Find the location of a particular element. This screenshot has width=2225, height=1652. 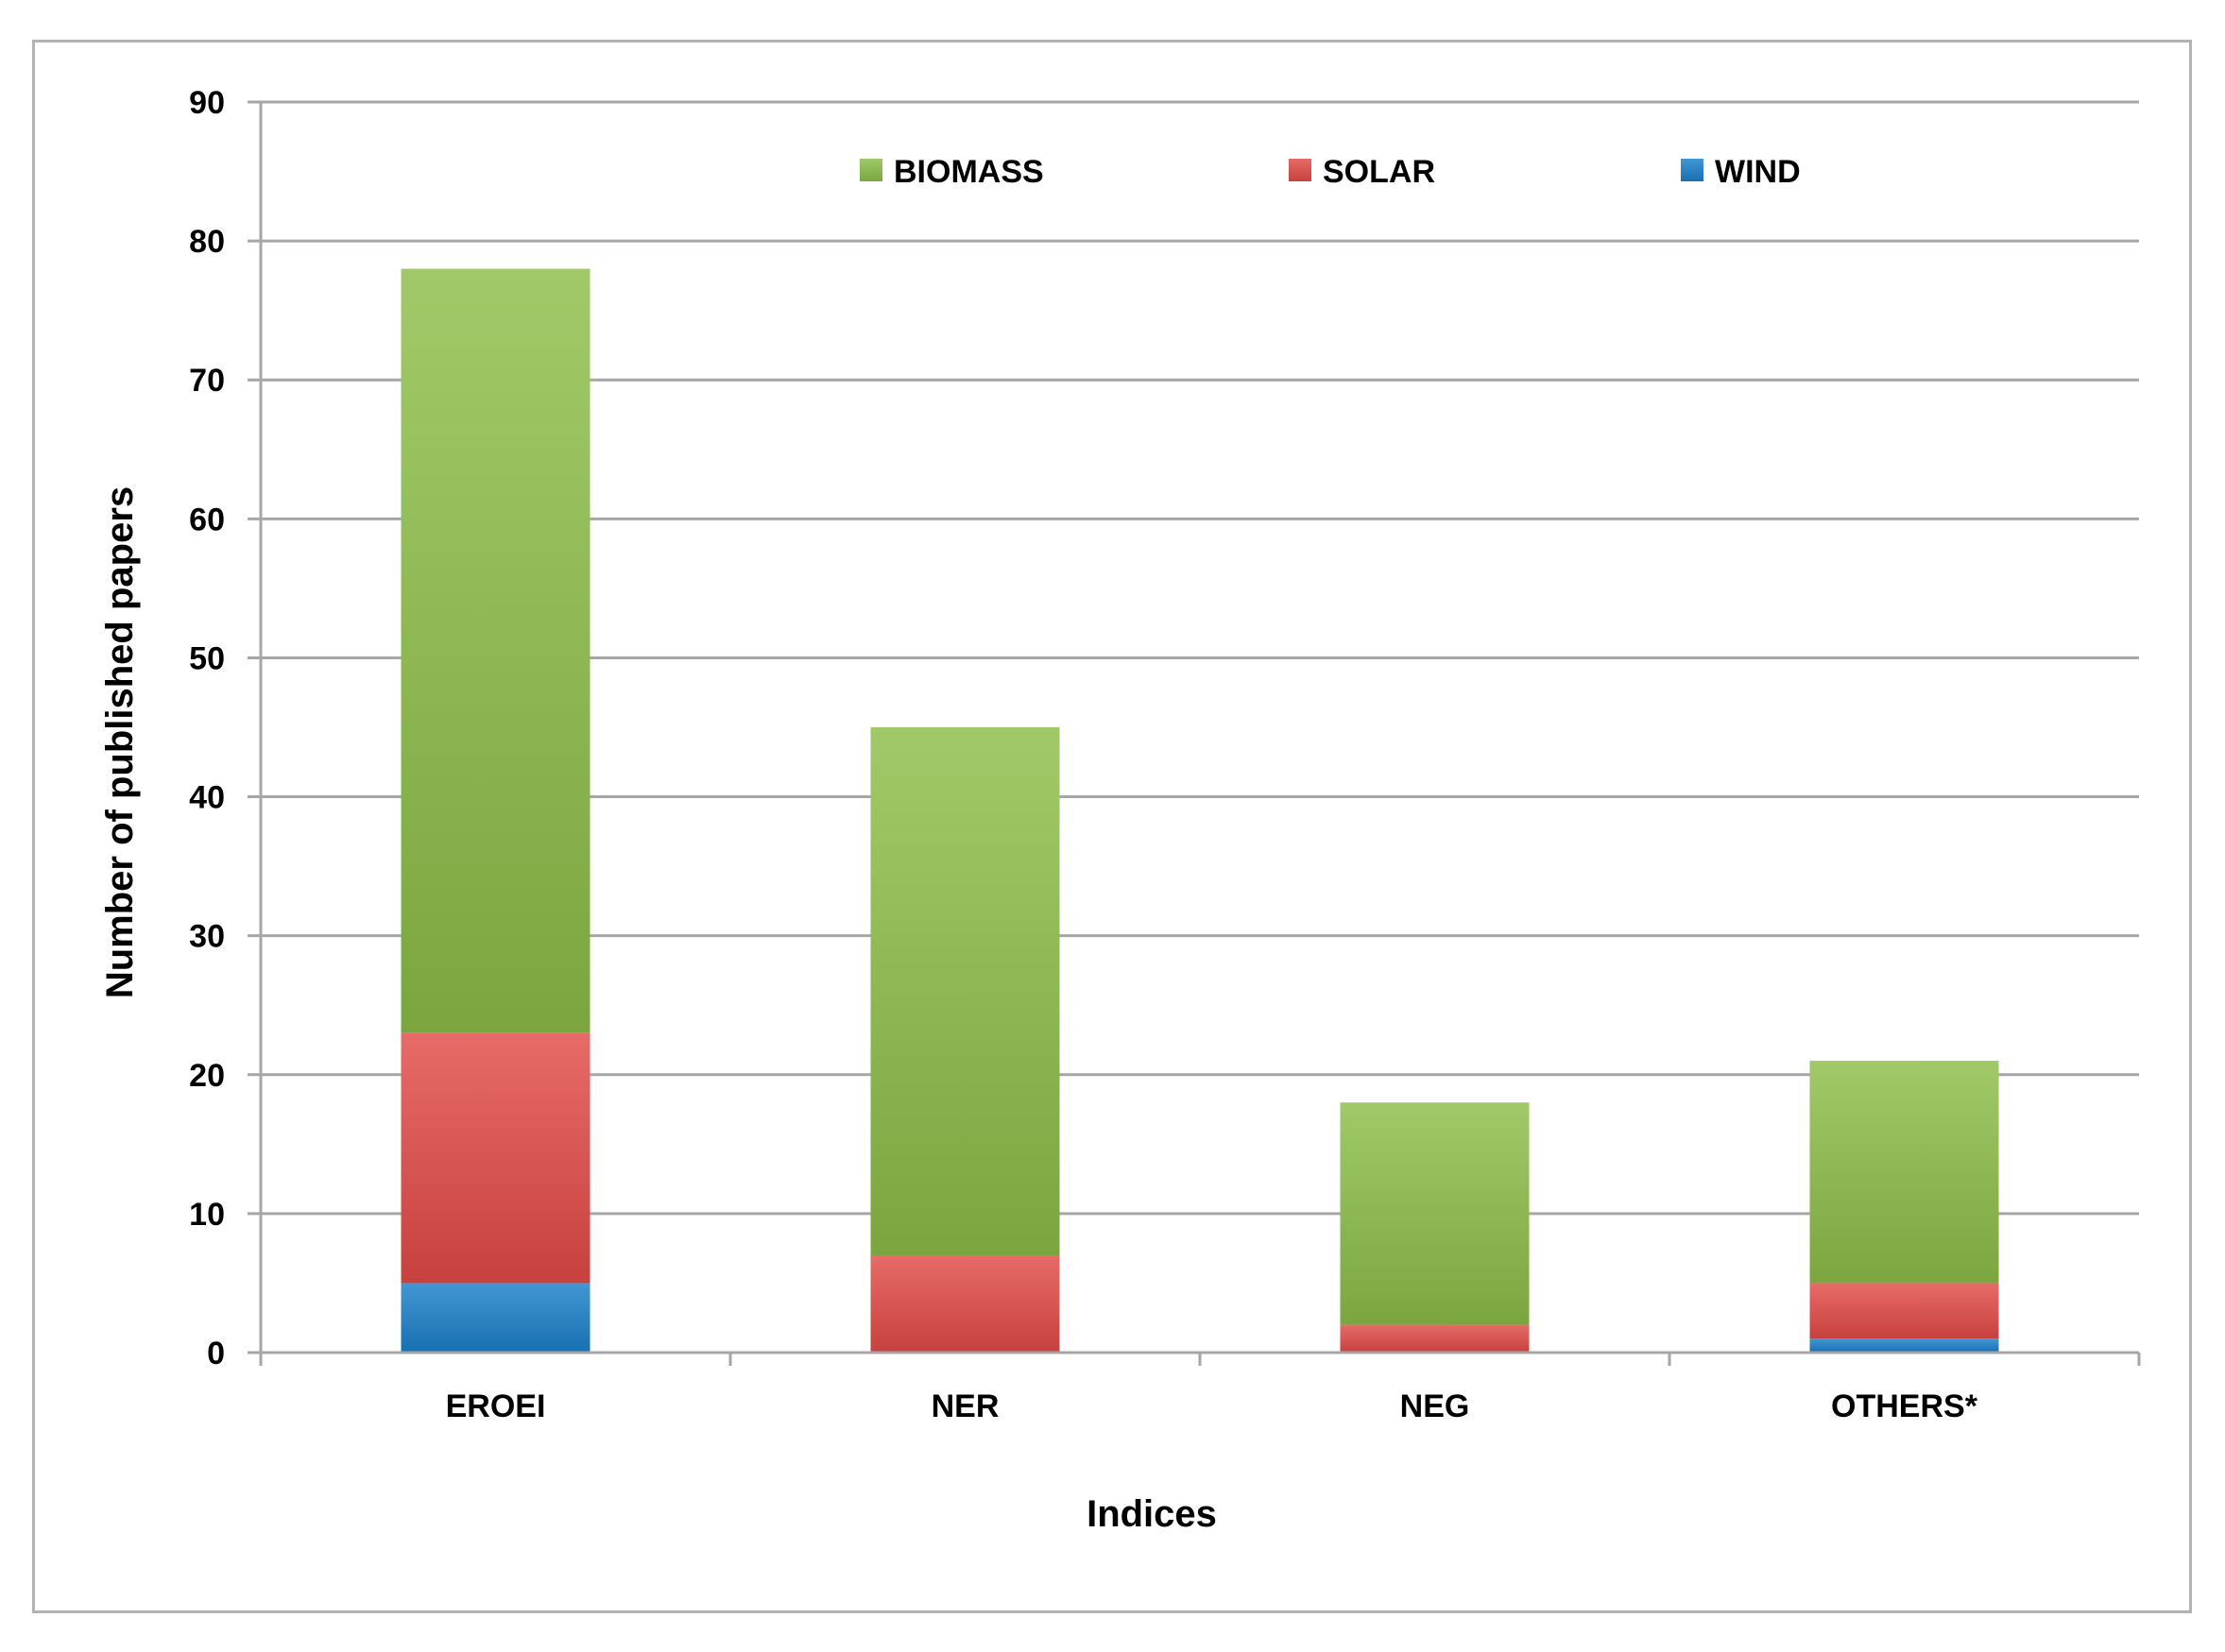

x-tick-label-0: EROEI is located at coordinates (496, 1406).